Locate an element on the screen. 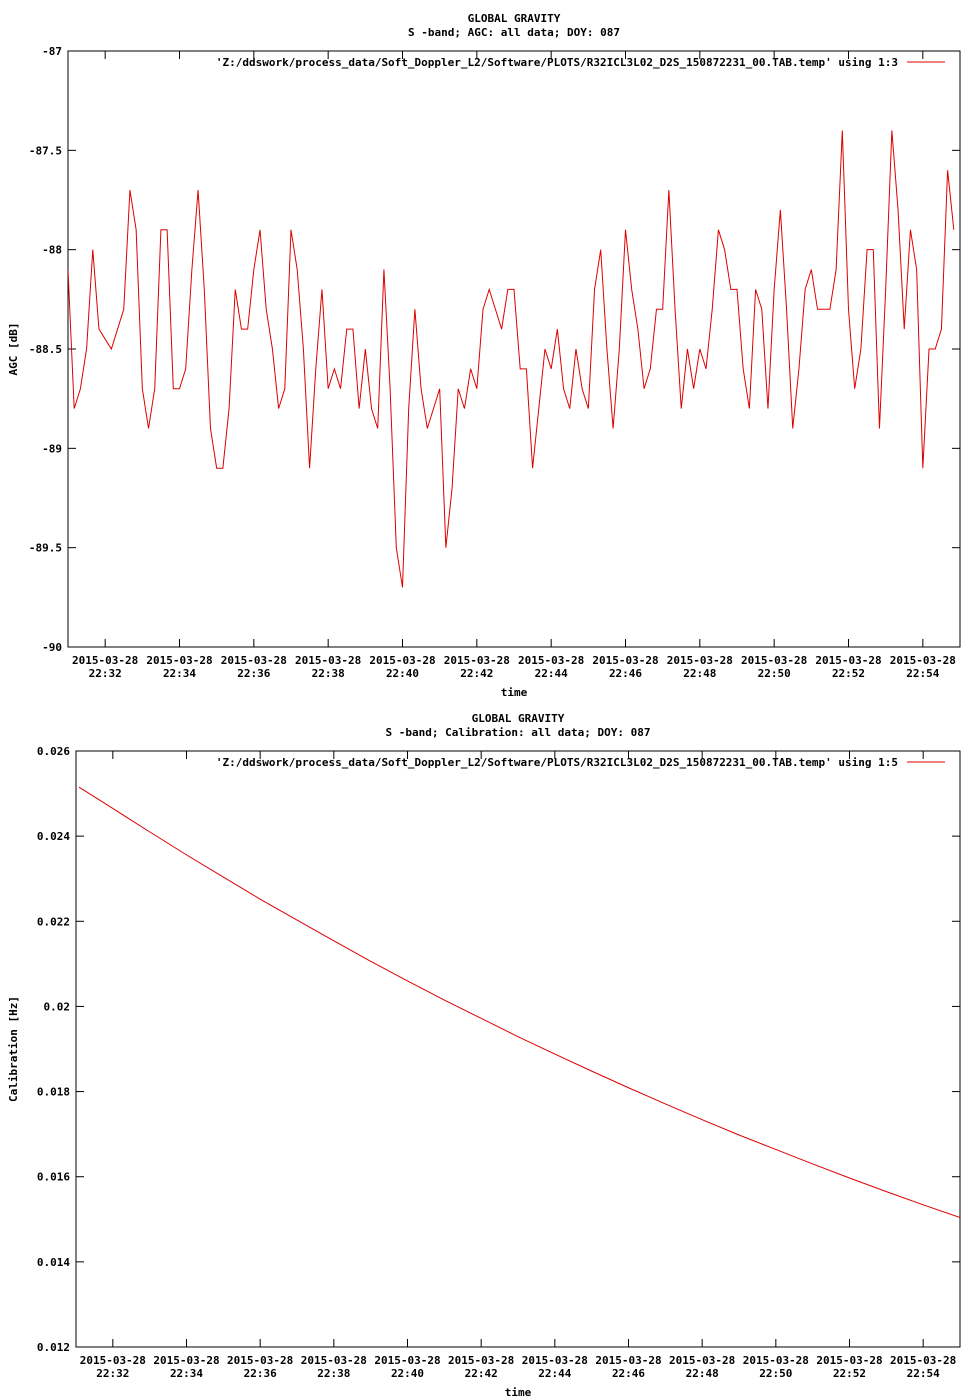 The height and width of the screenshot is (1400, 980). chart-subtitle: S -band; AGC: all data; DOY: 087 is located at coordinates (514, 32).